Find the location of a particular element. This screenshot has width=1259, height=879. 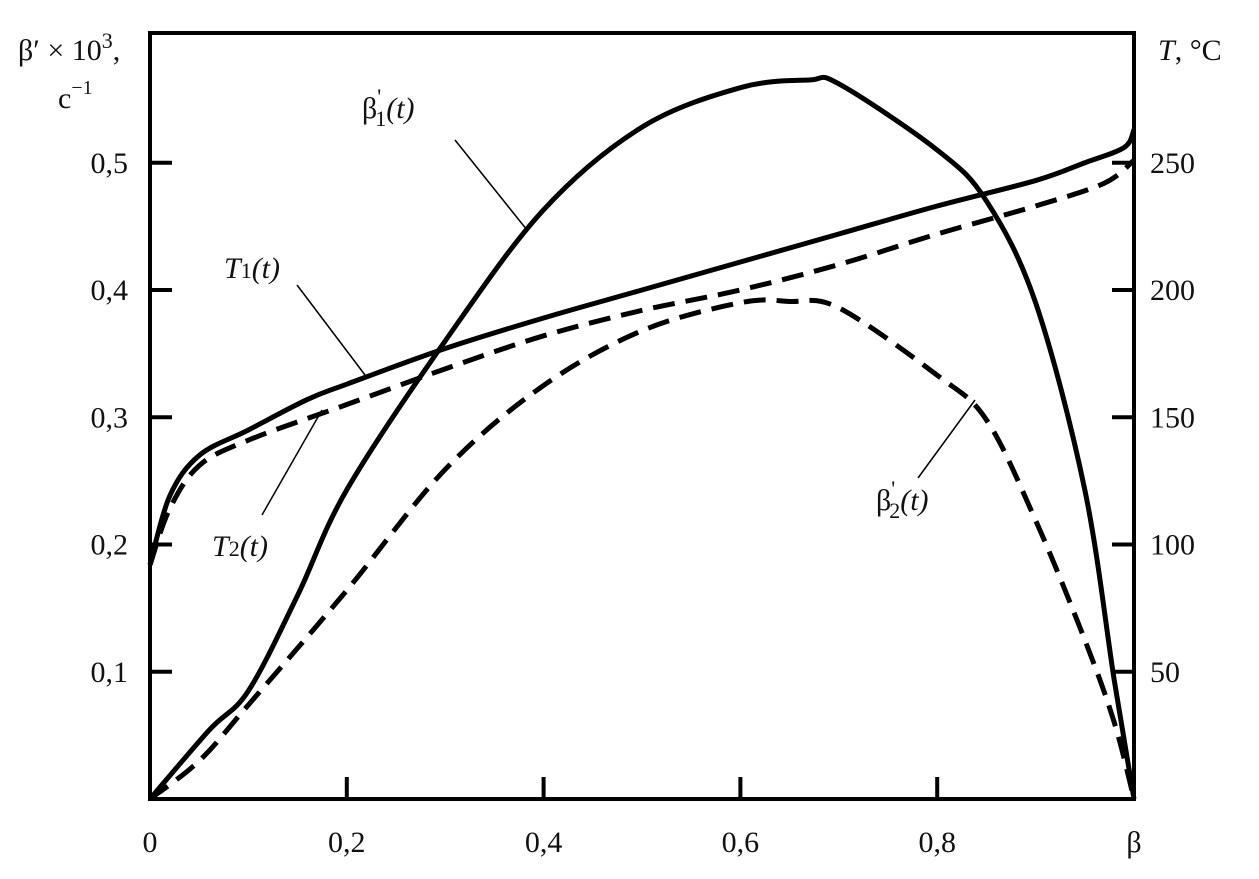

x-tick-label: 0,2 is located at coordinates (347, 842).